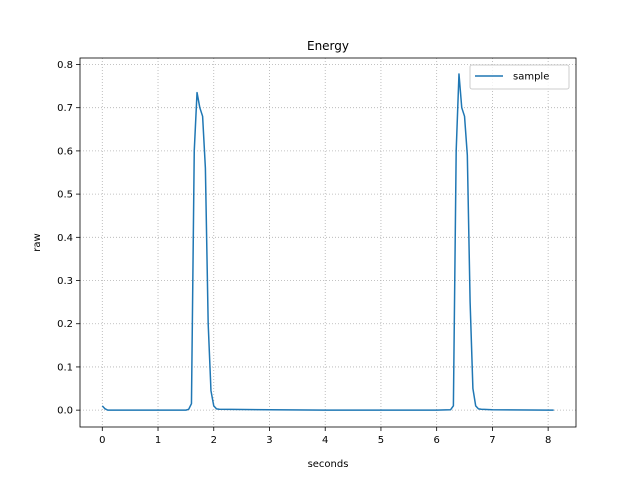 The width and height of the screenshot is (640, 480). I want to click on legend: sample, so click(519, 77).